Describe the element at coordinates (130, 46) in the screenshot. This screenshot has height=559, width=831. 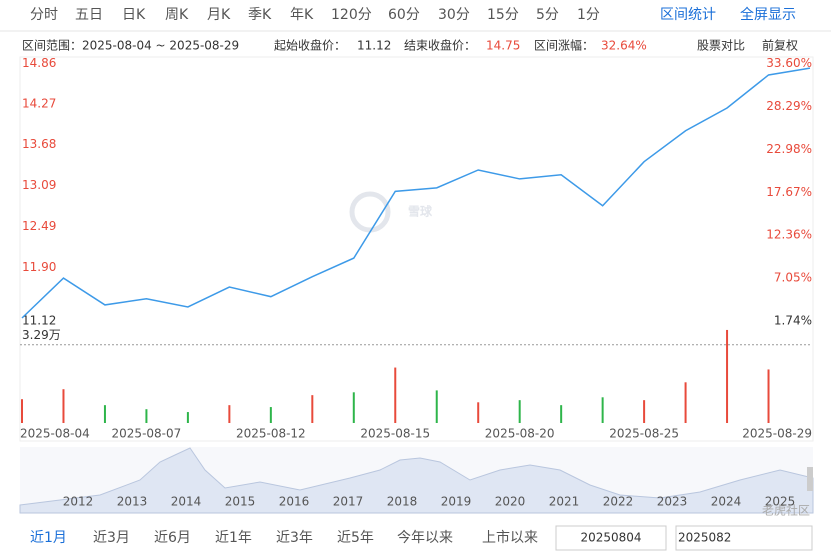
I see `range-text: 区间范围：2025-08-04 ~ 2025-08-29` at that location.